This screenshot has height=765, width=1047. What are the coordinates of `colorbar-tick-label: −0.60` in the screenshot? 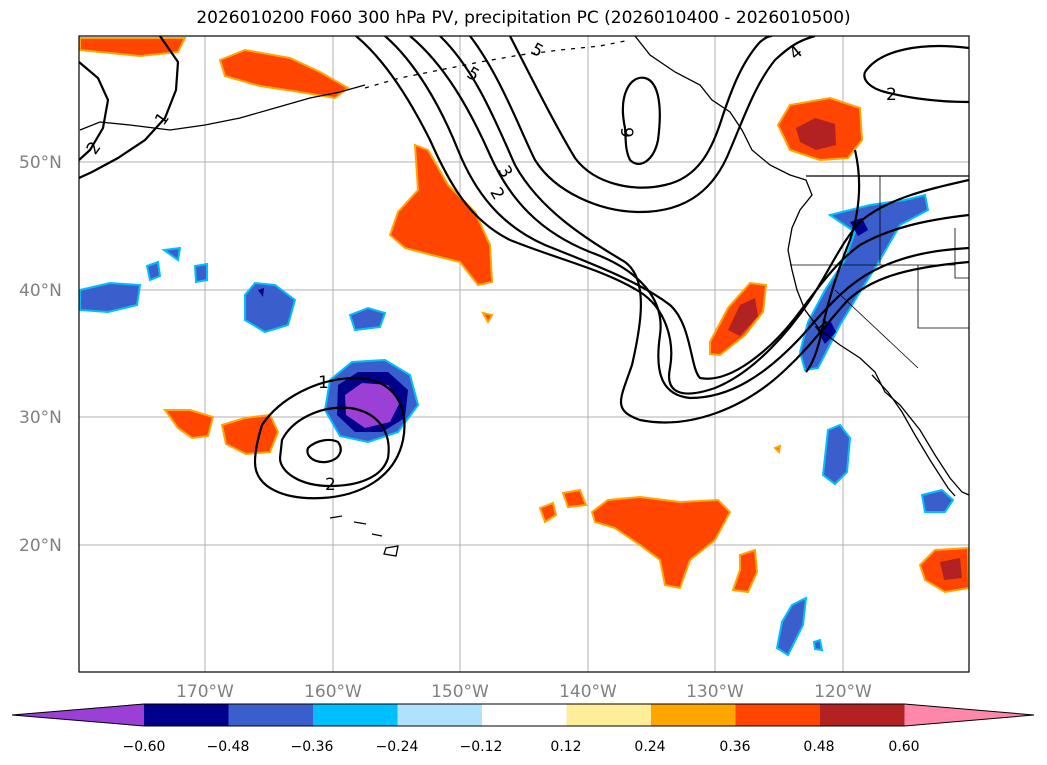 It's located at (144, 747).